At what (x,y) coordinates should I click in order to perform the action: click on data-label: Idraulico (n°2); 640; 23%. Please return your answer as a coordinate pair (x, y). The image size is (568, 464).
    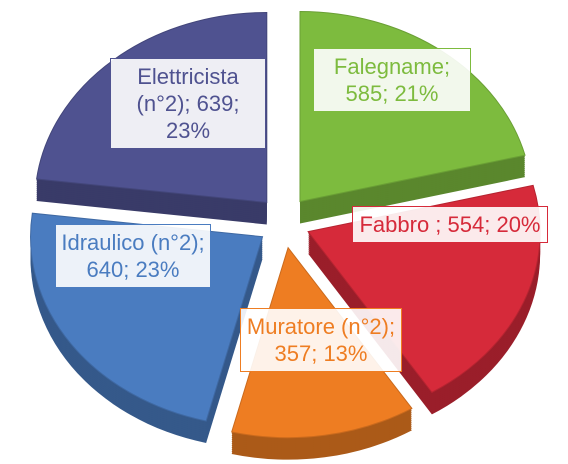
    Looking at the image, I should click on (133, 256).